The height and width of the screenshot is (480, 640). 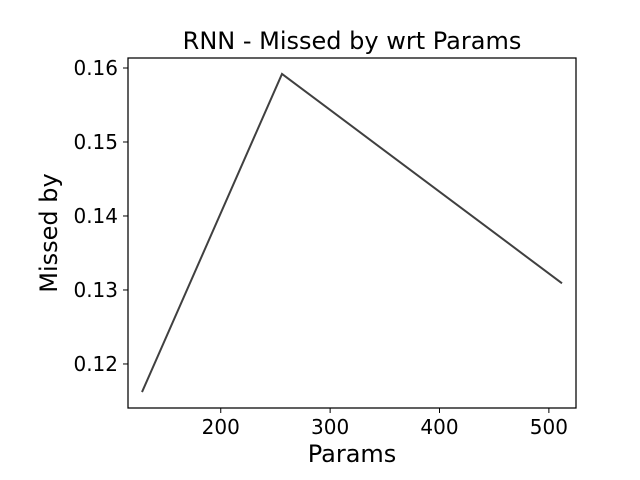 What do you see at coordinates (95, 216) in the screenshot?
I see `y-tick-label: 0.14` at bounding box center [95, 216].